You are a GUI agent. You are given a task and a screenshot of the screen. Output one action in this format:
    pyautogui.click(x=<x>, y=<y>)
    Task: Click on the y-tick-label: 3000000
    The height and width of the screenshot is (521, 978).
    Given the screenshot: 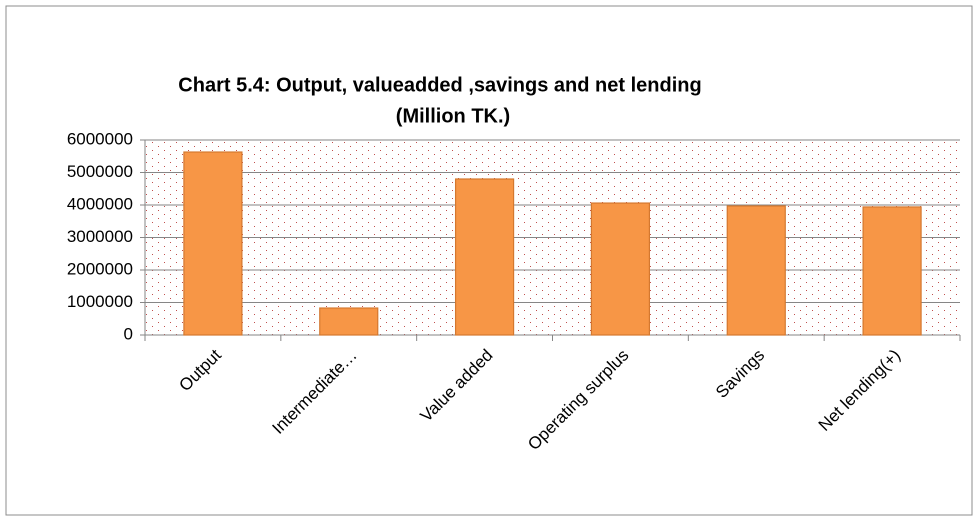 What is the action you would take?
    pyautogui.click(x=100, y=236)
    